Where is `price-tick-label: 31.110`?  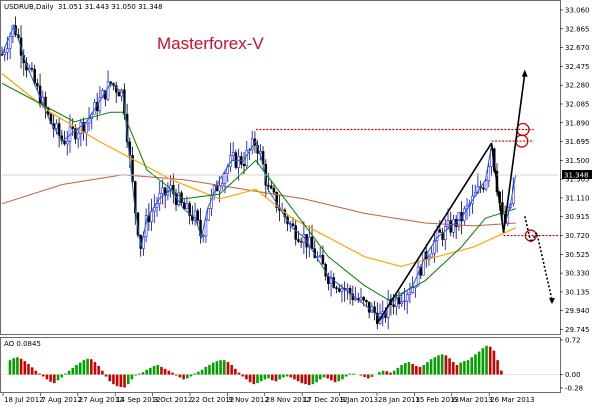
price-tick-label: 31.110 is located at coordinates (577, 198).